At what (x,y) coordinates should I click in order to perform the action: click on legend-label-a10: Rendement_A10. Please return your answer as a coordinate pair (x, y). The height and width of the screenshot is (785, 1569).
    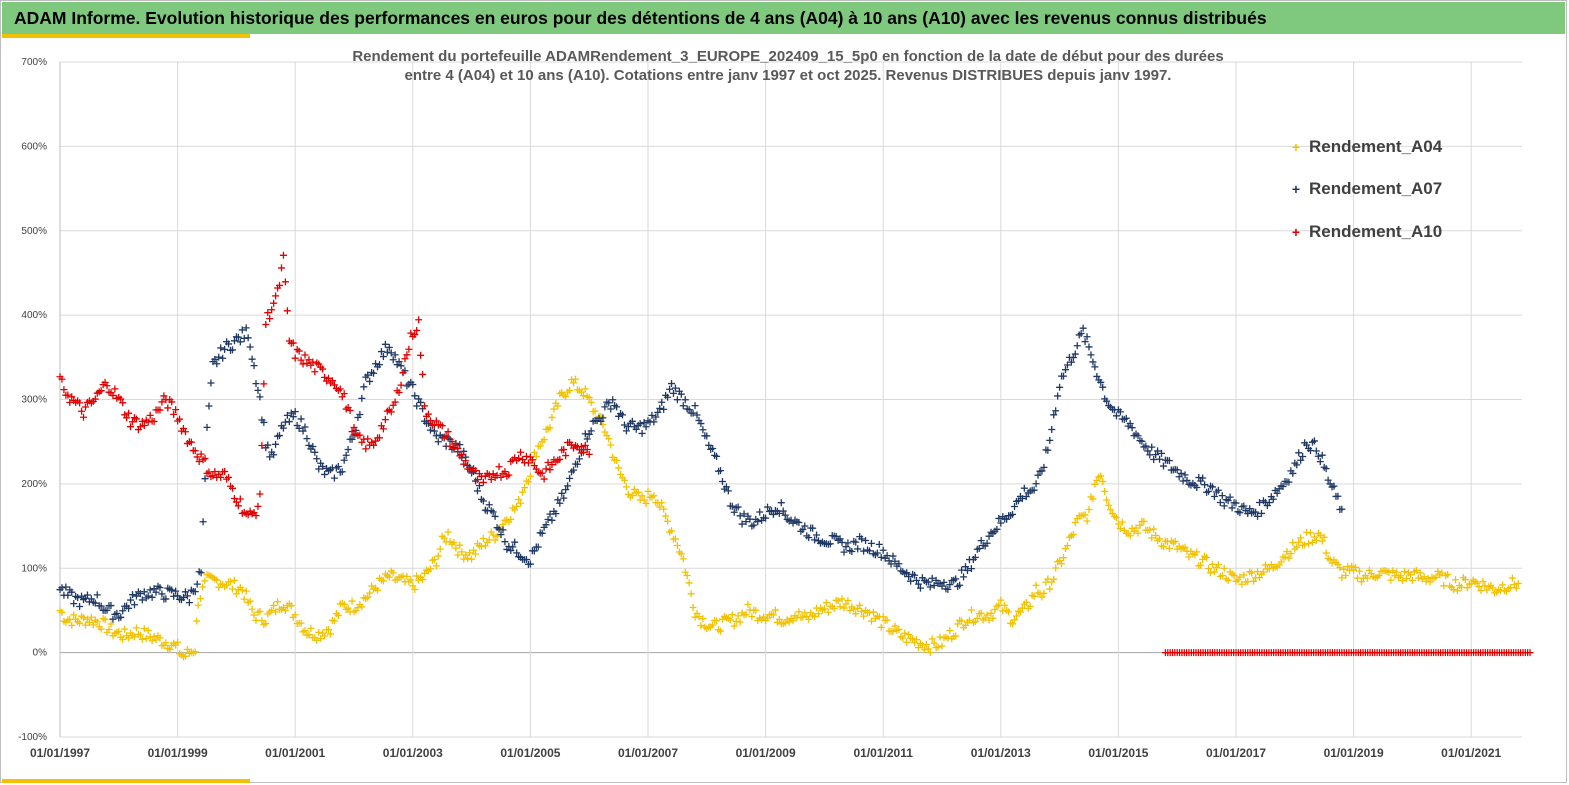
    Looking at the image, I should click on (1375, 231).